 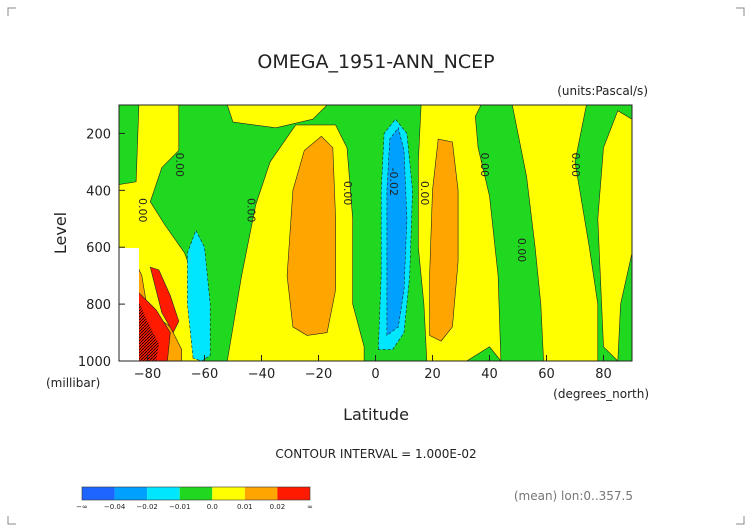 I want to click on colorbar-label-3: −0.01, so click(x=179, y=507).